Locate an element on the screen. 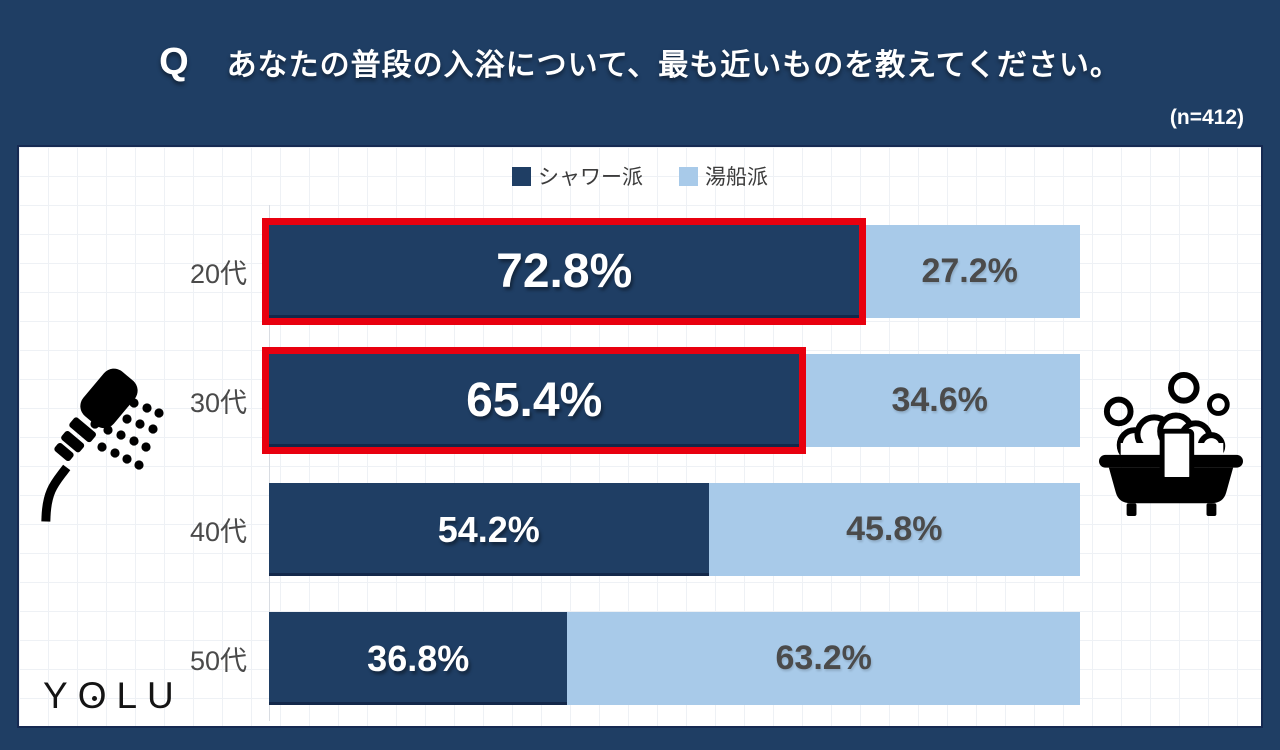 The height and width of the screenshot is (750, 1280). question-header: Q あなたの普段の入浴について、最も近いものを教えてください。 is located at coordinates (640, 62).